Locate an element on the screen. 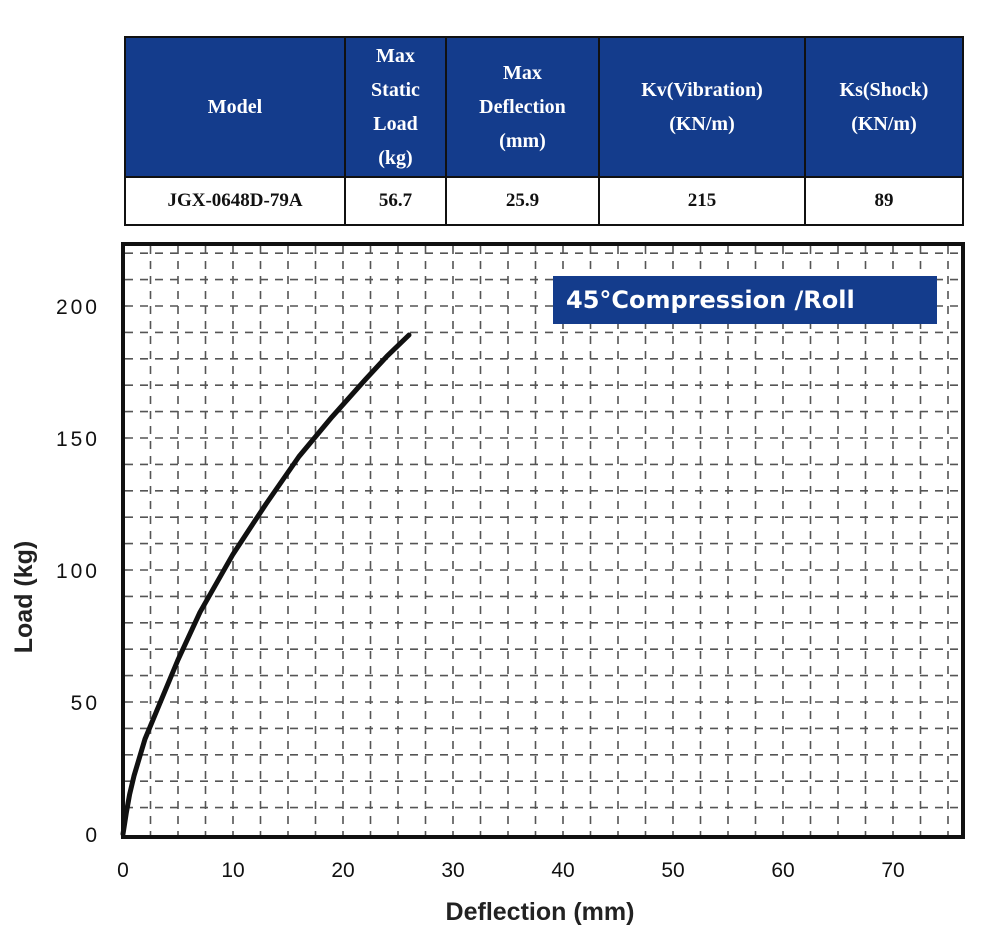 This screenshot has width=1000, height=933. x-tick-label: 0 is located at coordinates (123, 870).